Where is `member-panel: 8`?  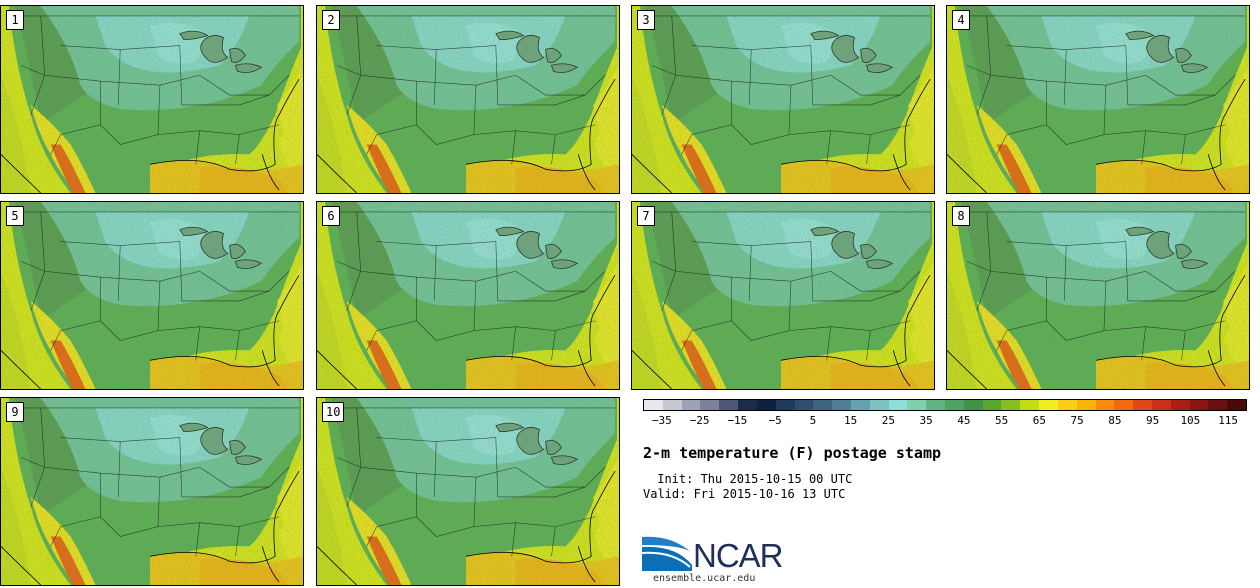
member-panel: 8 is located at coordinates (1098, 295).